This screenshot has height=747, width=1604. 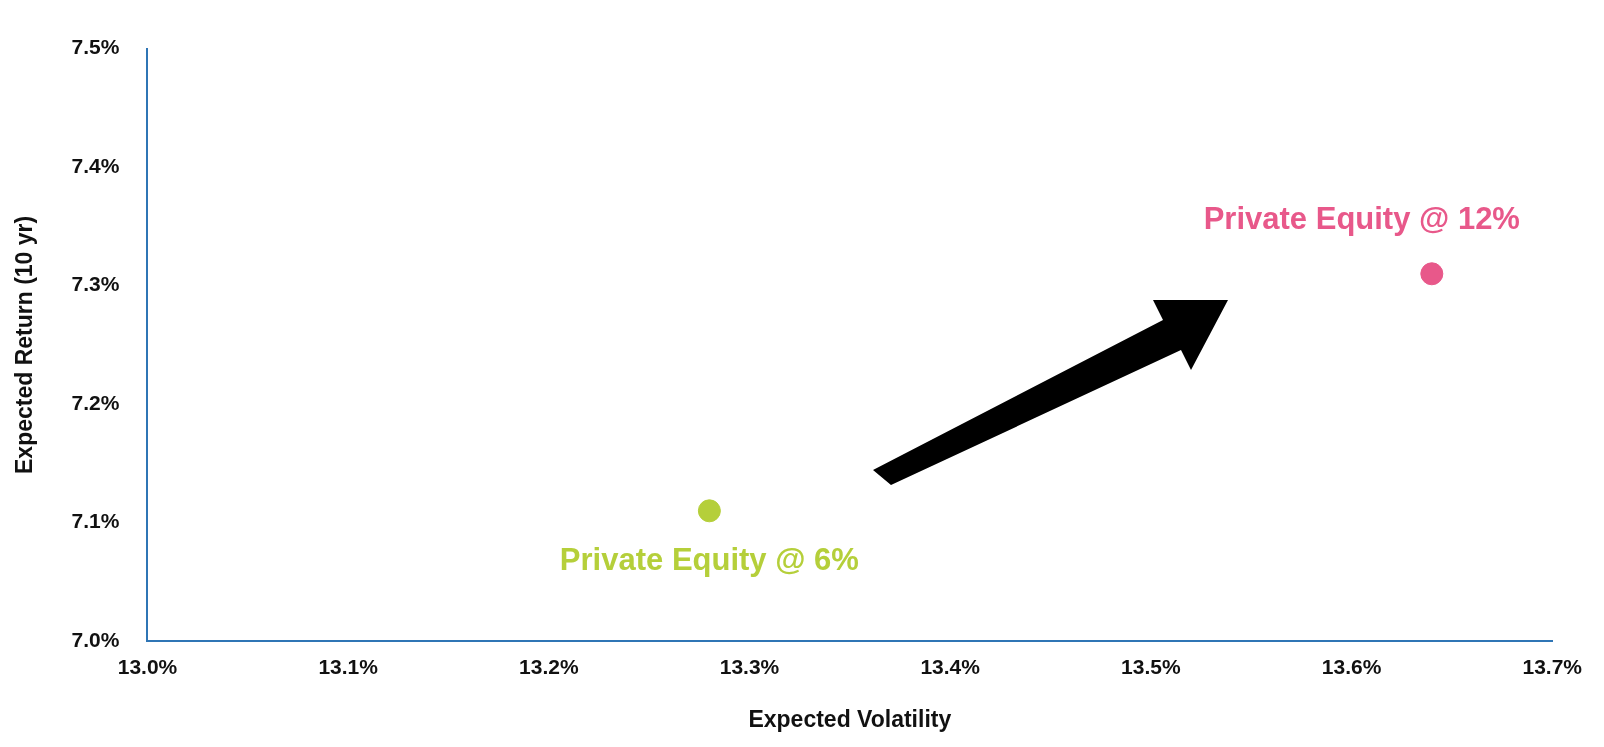 I want to click on y-tick-label: 7.4%, so click(x=95, y=165).